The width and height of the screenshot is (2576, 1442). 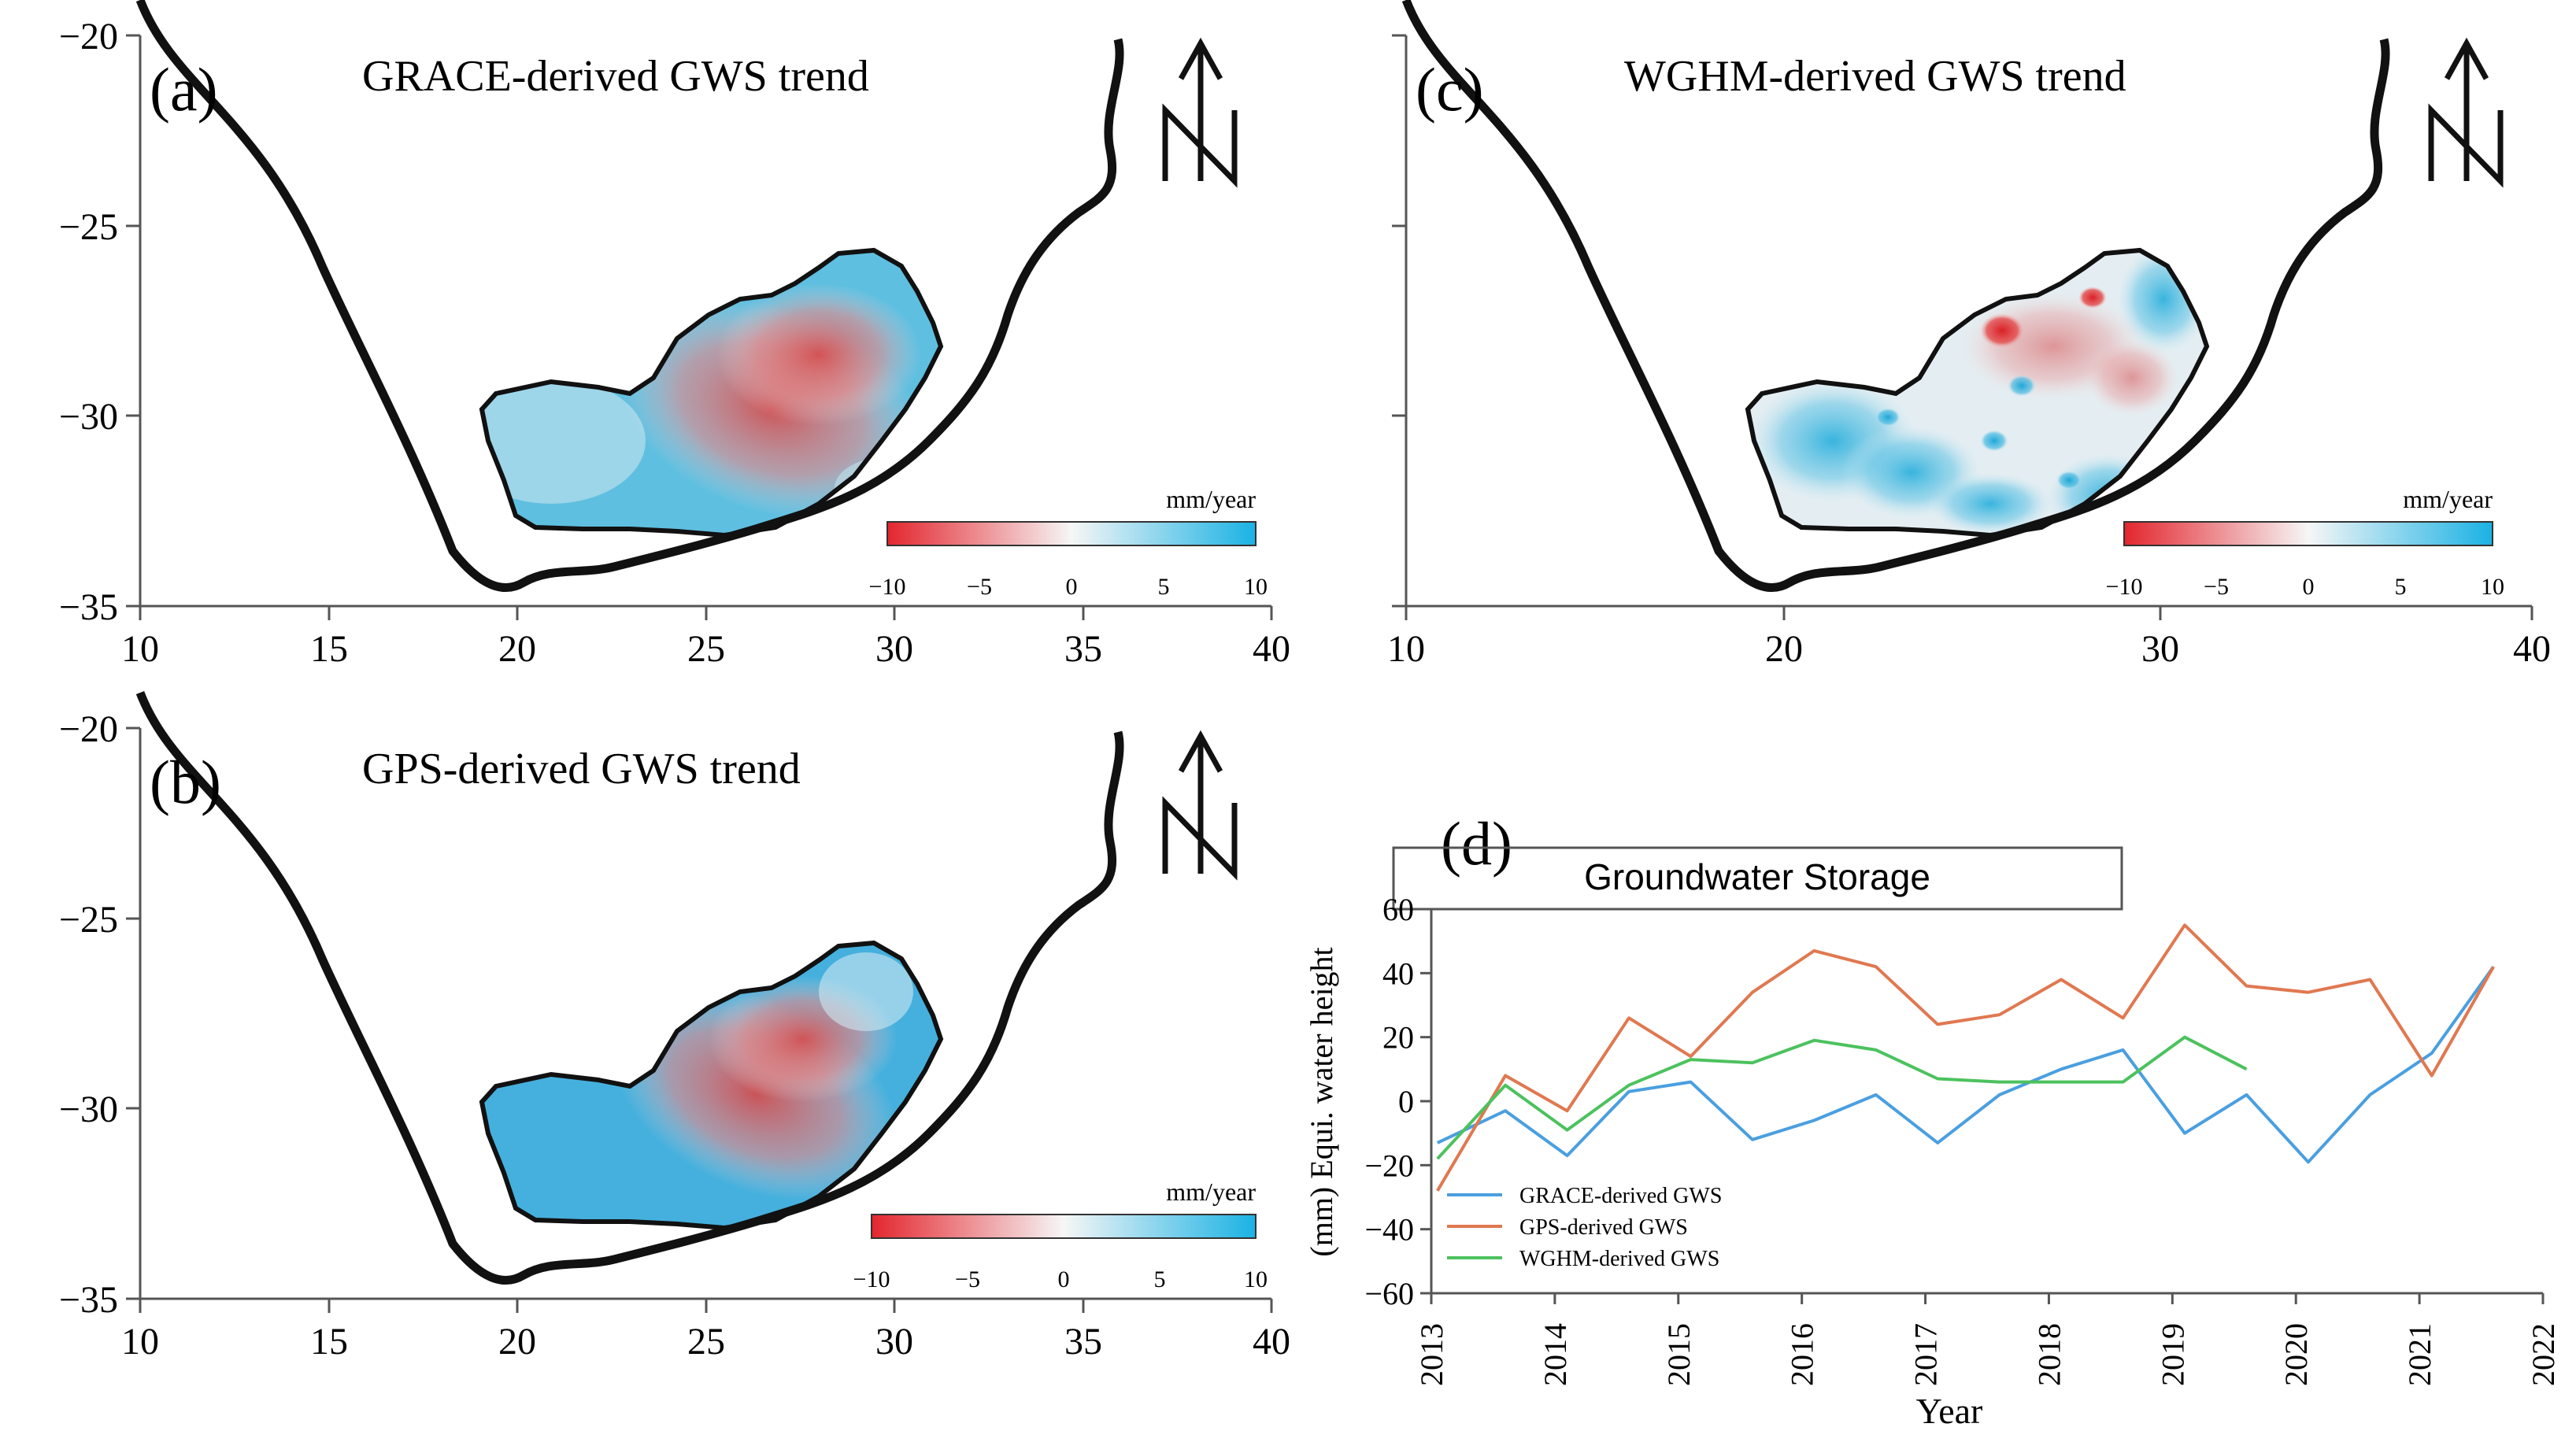 I want to click on chart-title: Groundwater Storage, so click(x=1757, y=877).